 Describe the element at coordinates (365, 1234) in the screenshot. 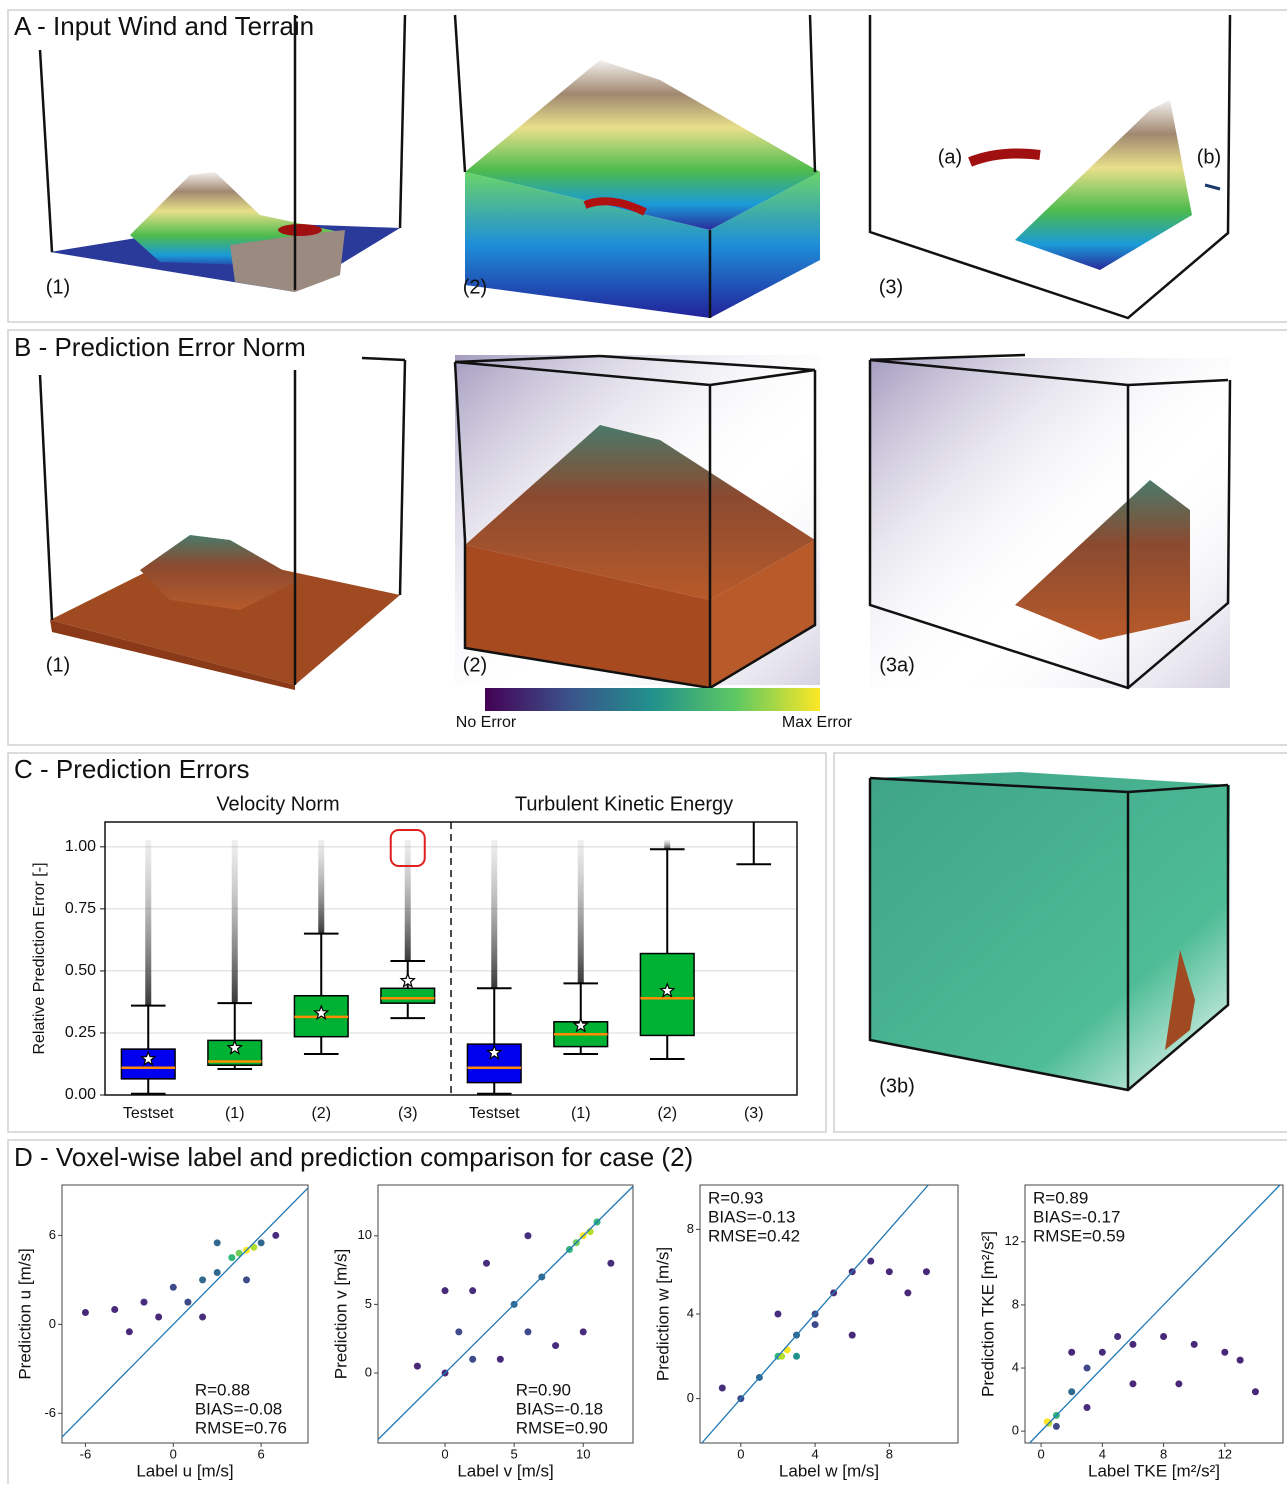

I see `y-tick-label: 10` at that location.